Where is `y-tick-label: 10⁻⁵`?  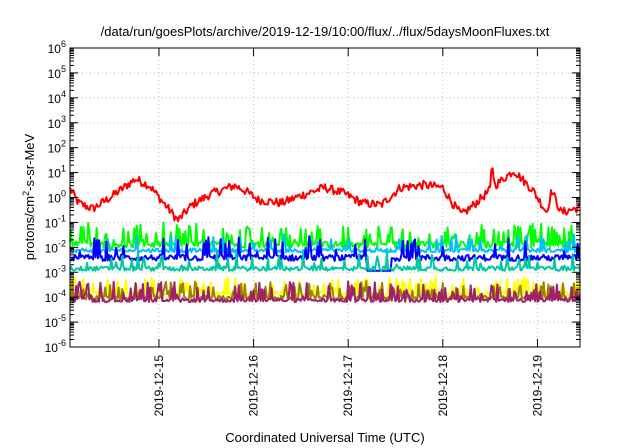
y-tick-label: 10⁻⁵ is located at coordinates (55, 321).